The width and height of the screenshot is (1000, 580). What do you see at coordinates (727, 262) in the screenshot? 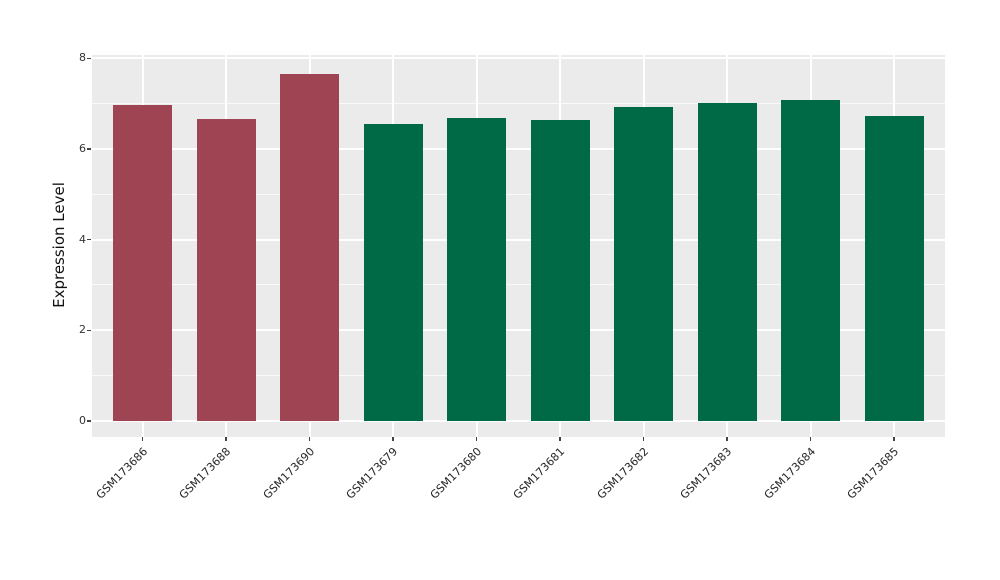
I see `bar-GSM173683` at bounding box center [727, 262].